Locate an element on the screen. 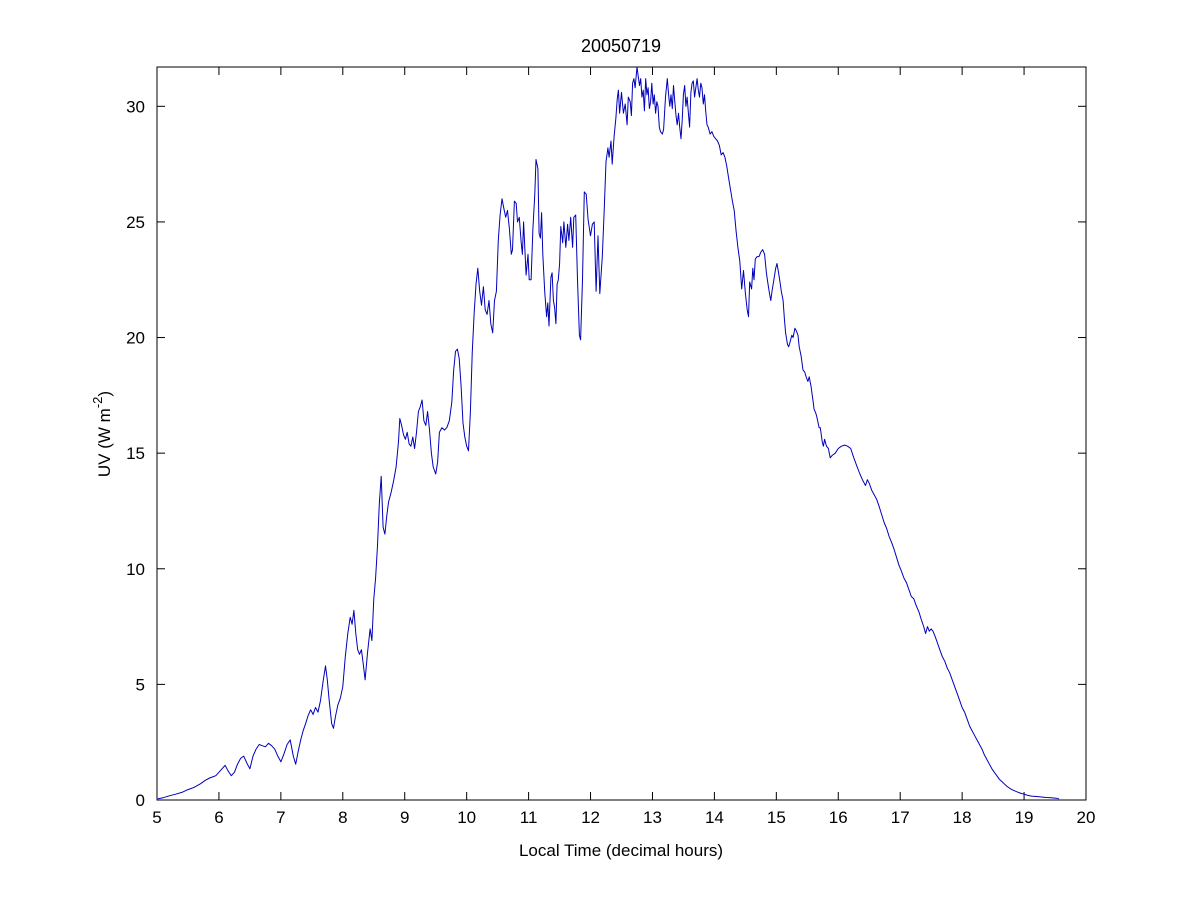 The width and height of the screenshot is (1200, 905). y-axis-label: UV (W m-2) is located at coordinates (102, 434).